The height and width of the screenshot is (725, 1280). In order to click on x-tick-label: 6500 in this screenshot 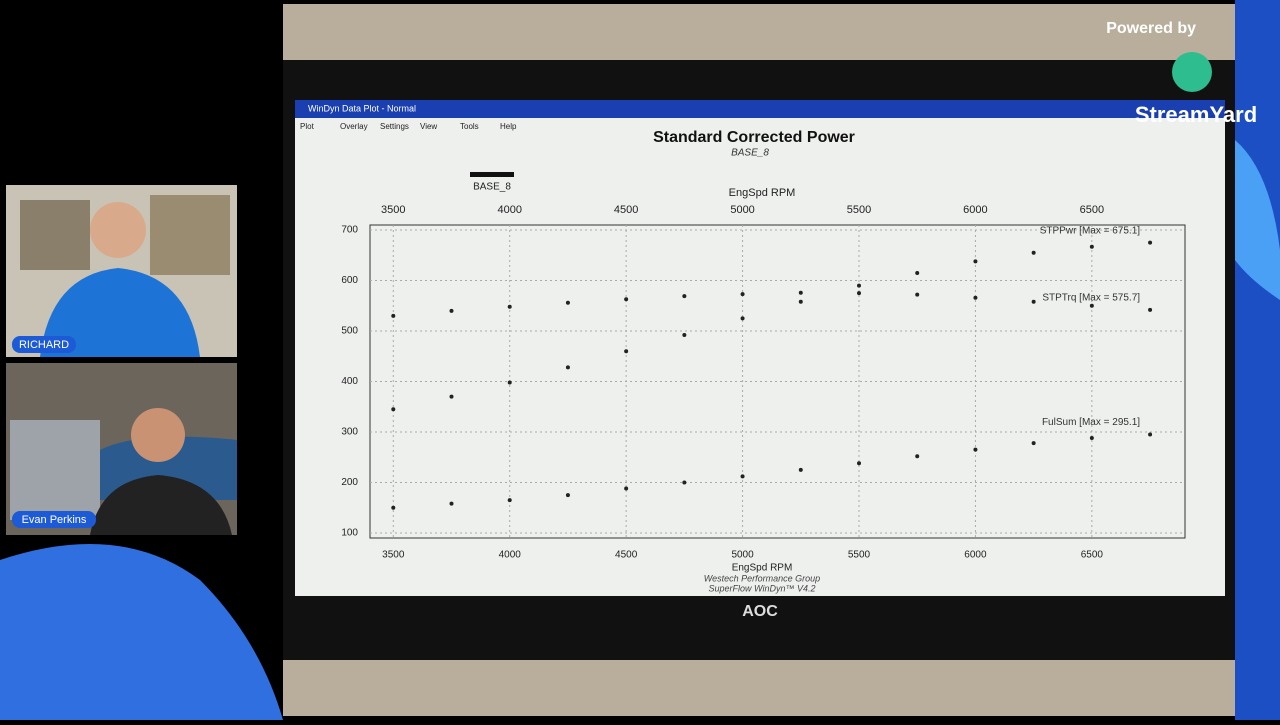, I will do `click(1092, 555)`.